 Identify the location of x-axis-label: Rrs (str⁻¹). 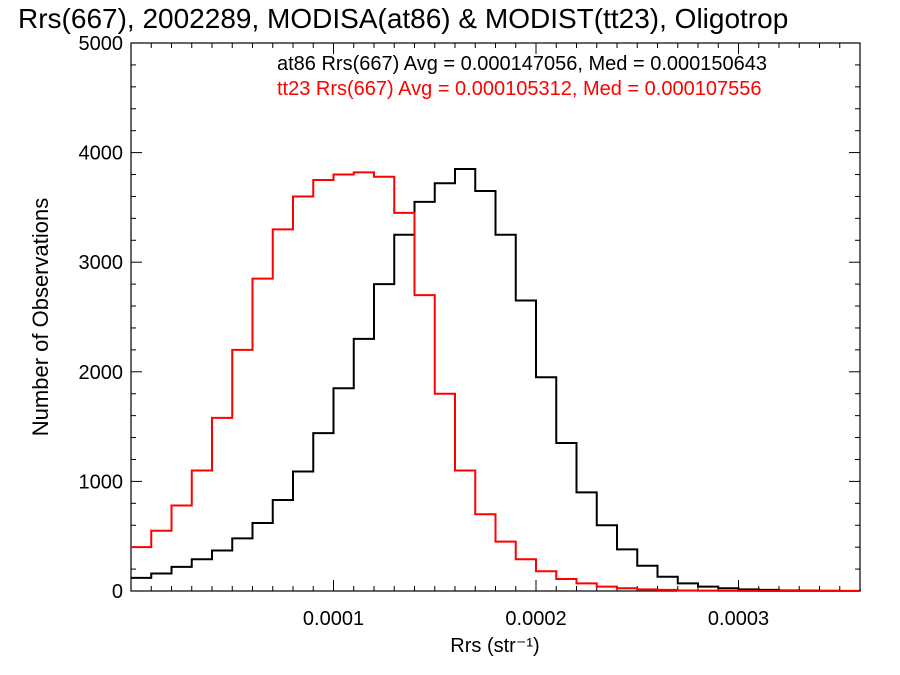
(494, 646).